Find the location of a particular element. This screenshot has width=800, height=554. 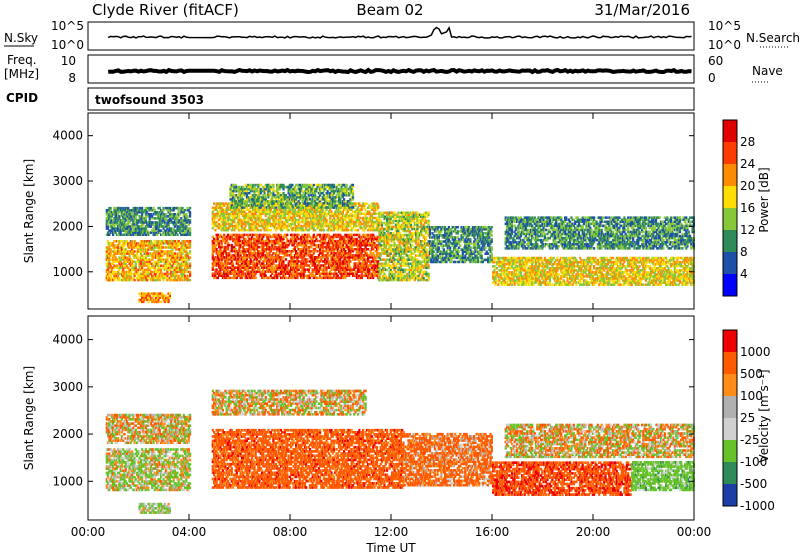

nsky-tick-top: 10^5 is located at coordinates (67, 26).